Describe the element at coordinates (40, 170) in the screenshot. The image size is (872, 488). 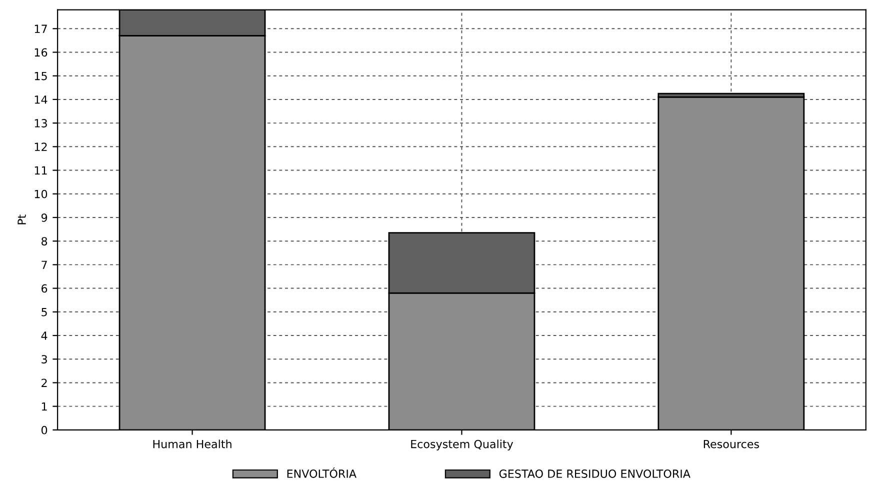
I see `y-tick-label: 11` at that location.